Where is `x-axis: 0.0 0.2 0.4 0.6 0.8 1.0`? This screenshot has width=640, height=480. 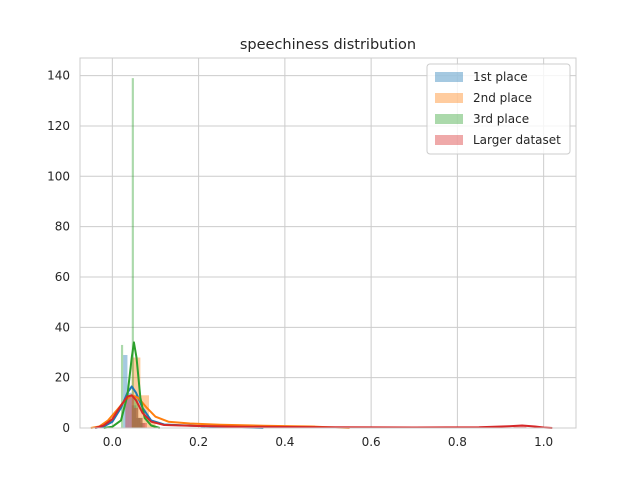 x-axis: 0.0 0.2 0.4 0.6 0.8 1.0 is located at coordinates (328, 442).